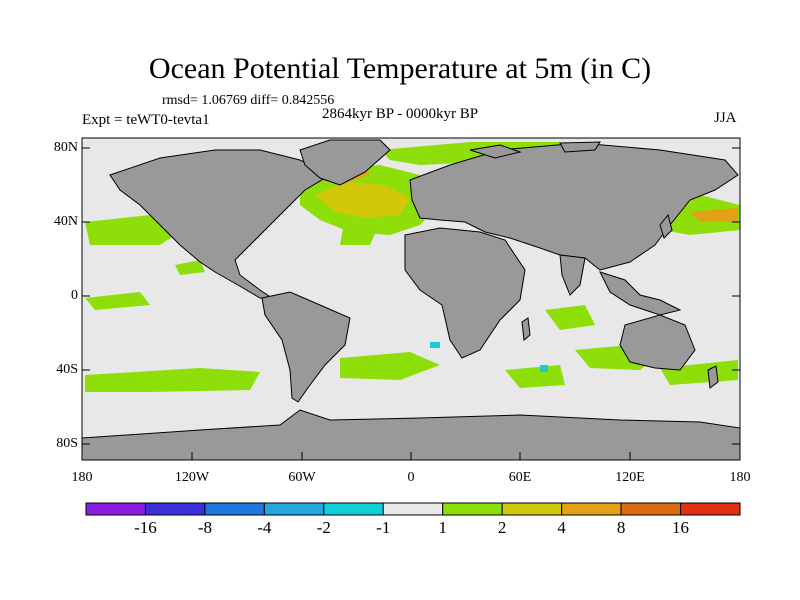 This screenshot has height=600, width=800. Describe the element at coordinates (740, 477) in the screenshot. I see `lon-label-180e: 180` at that location.